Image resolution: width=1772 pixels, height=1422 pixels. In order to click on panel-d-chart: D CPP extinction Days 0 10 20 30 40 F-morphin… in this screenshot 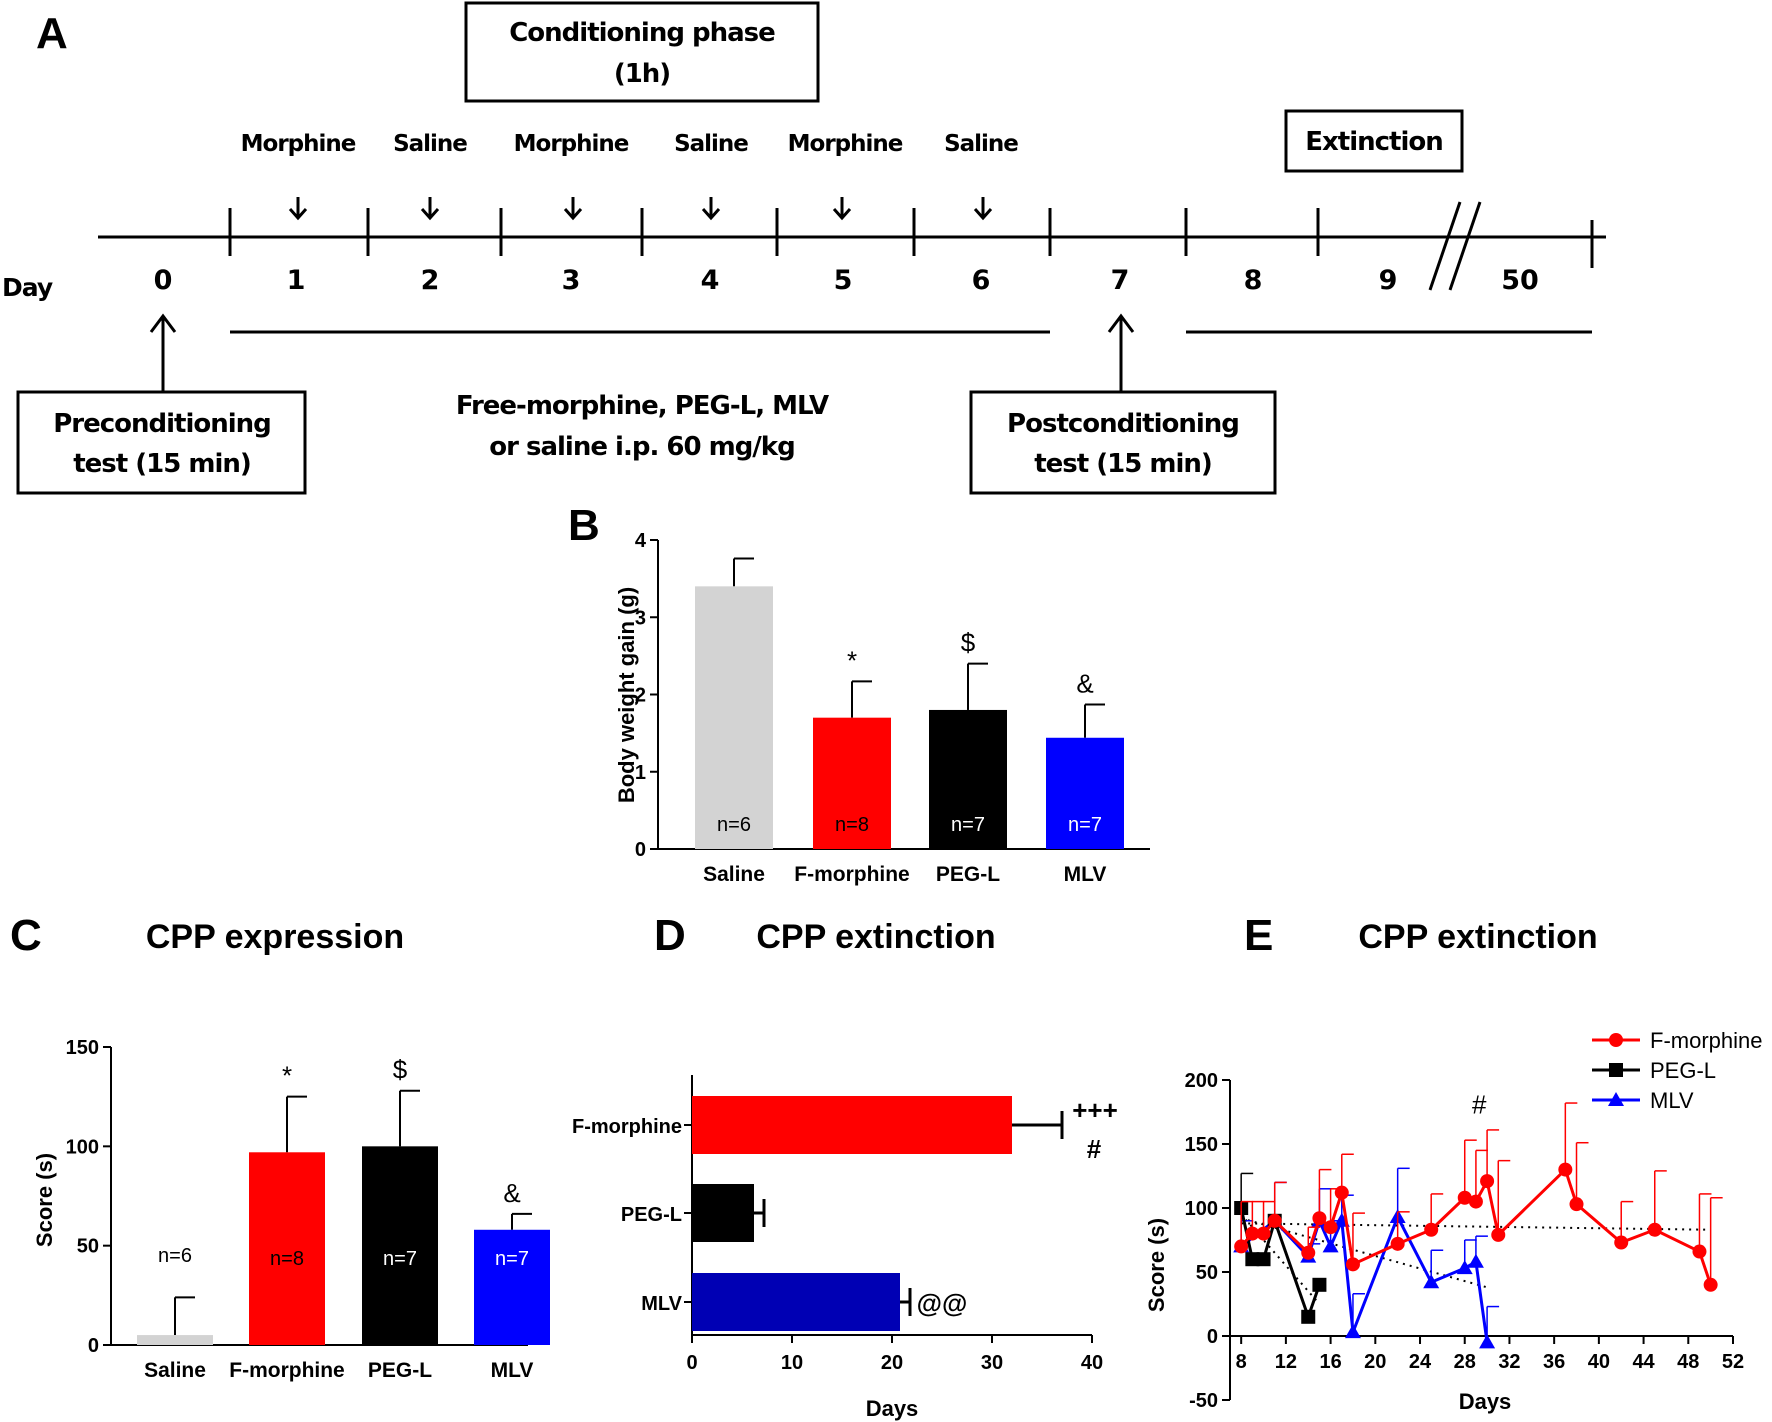, I will do `click(845, 1166)`.